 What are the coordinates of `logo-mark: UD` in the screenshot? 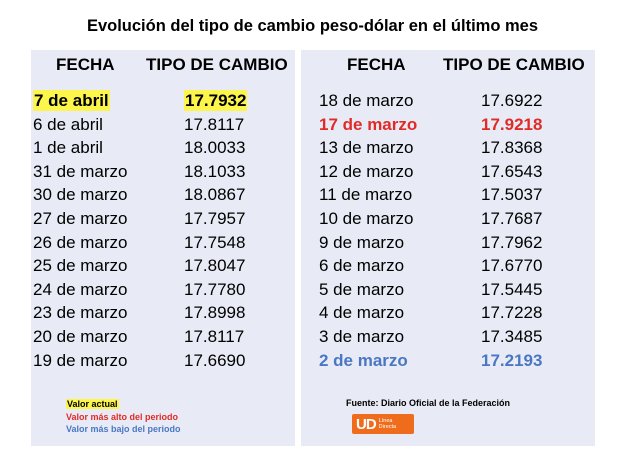 It's located at (366, 424).